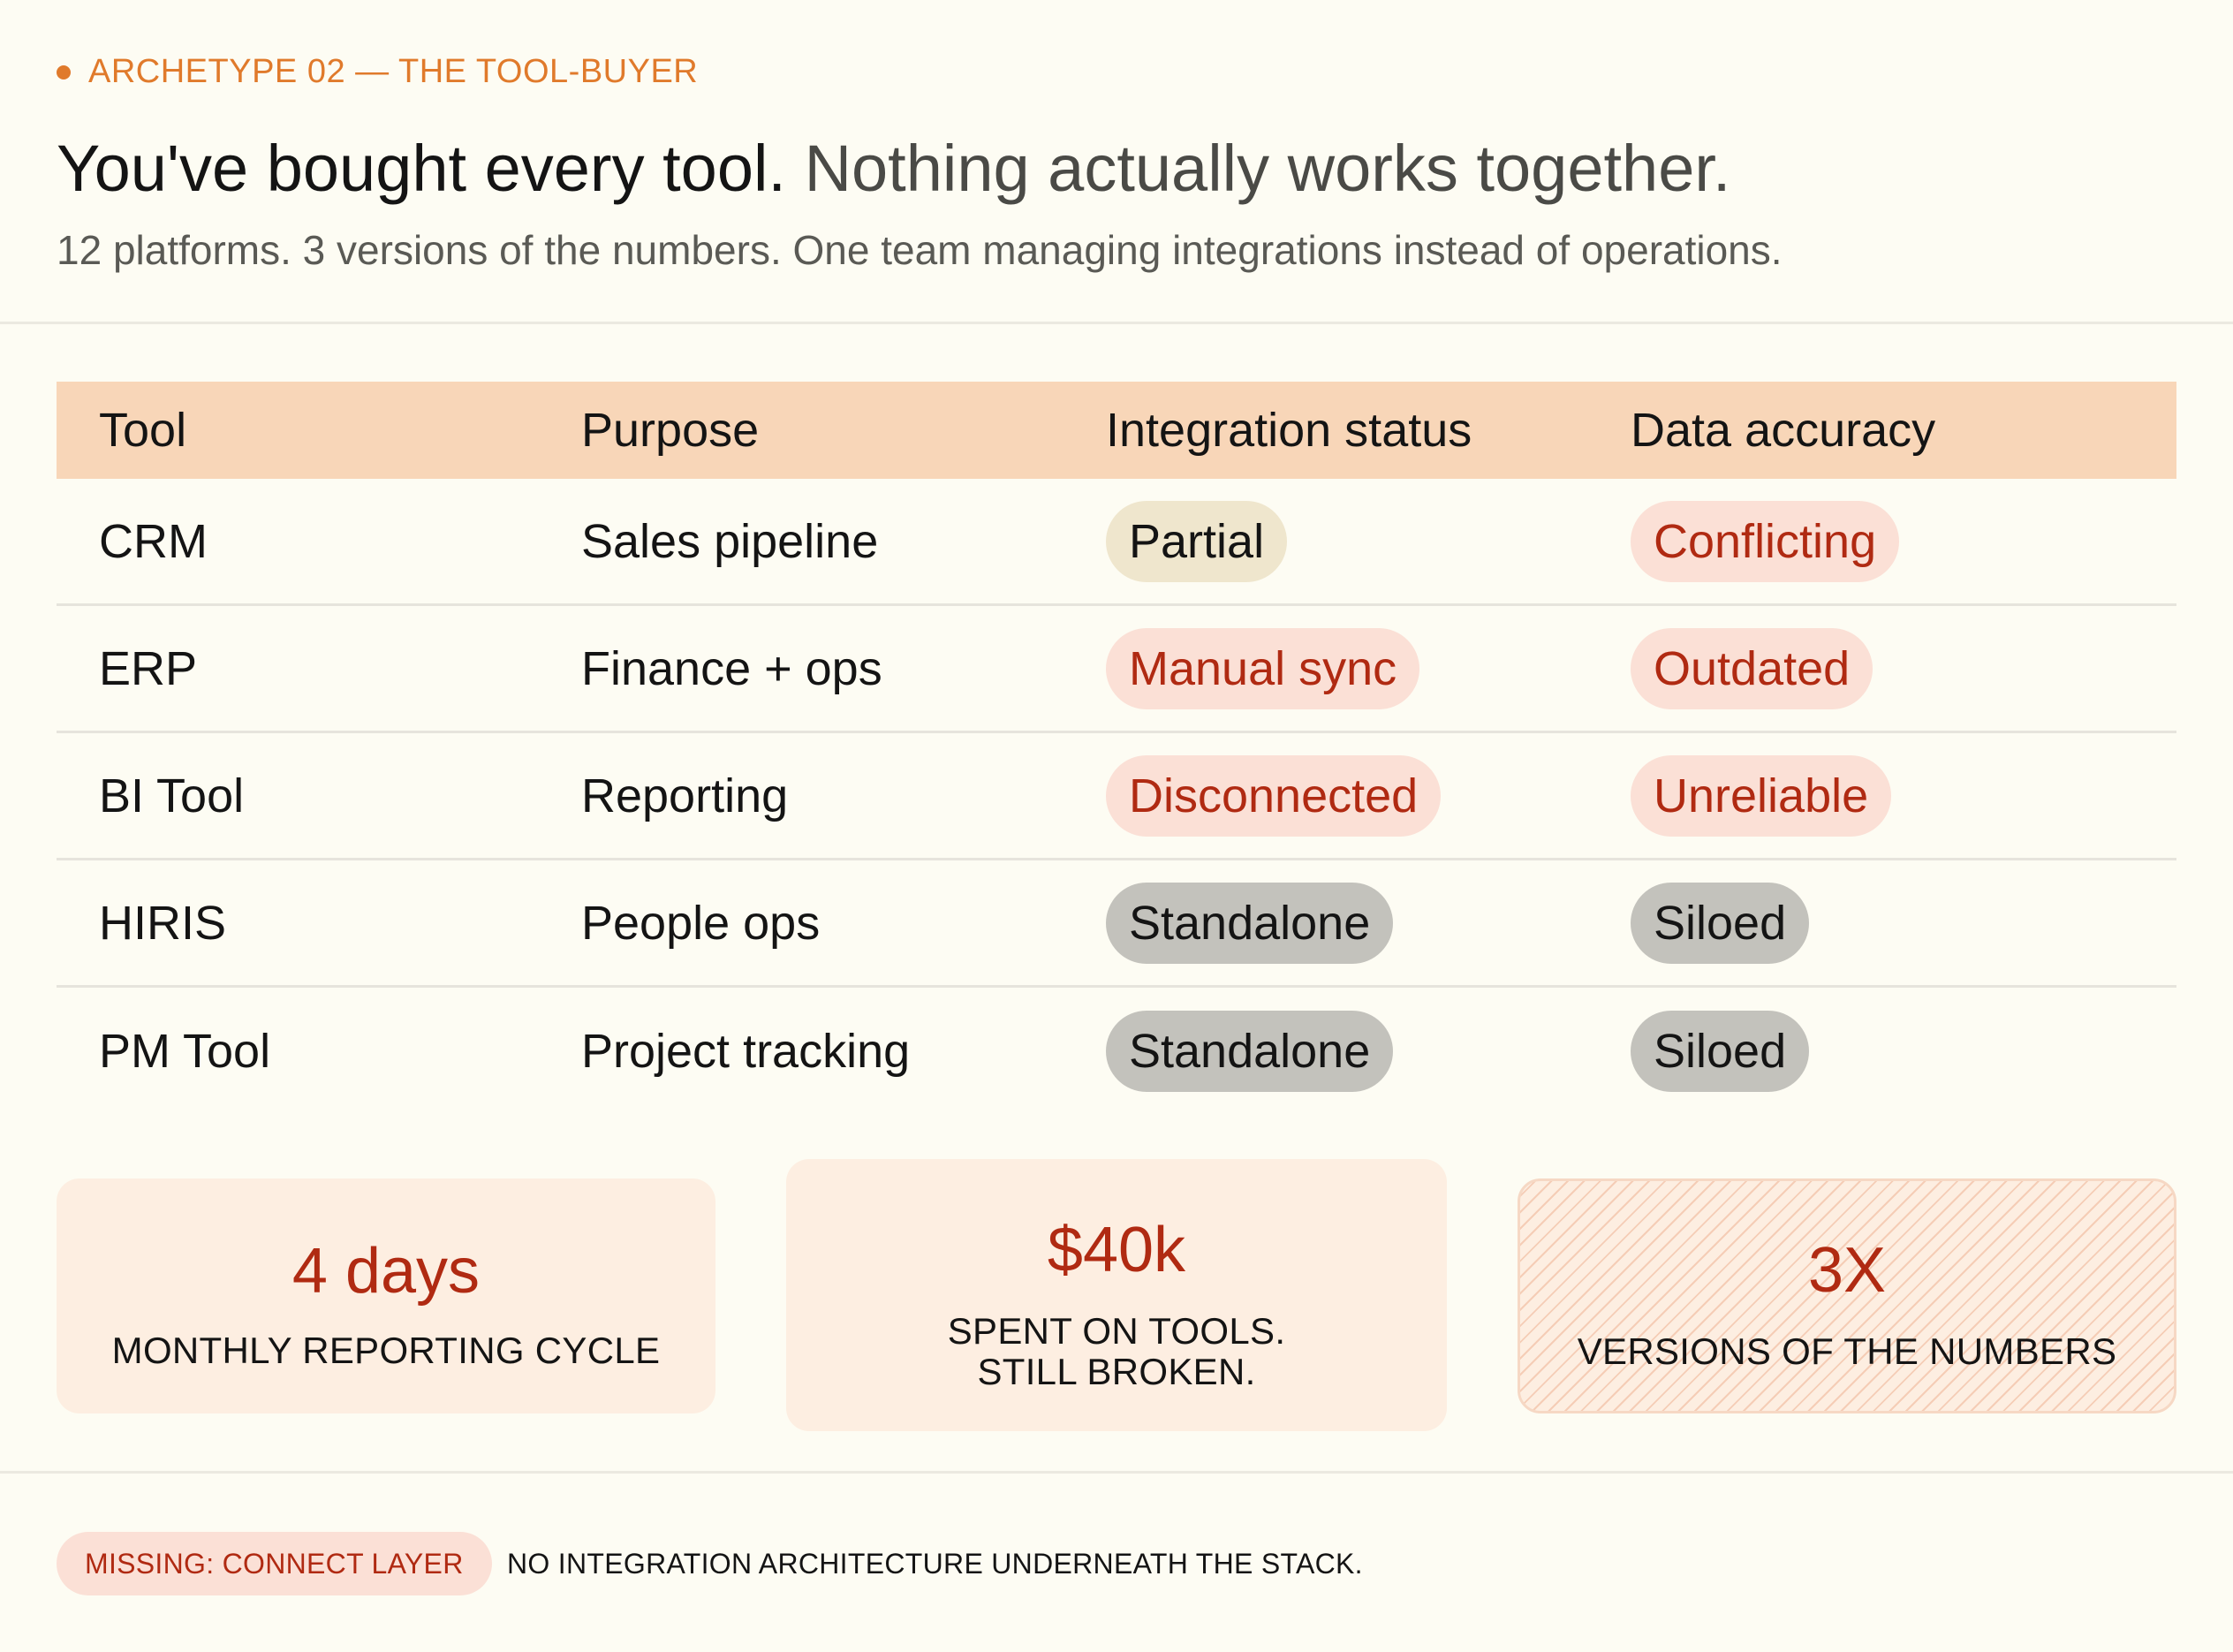  Describe the element at coordinates (1116, 1250) in the screenshot. I see `stat-value: $40k` at that location.